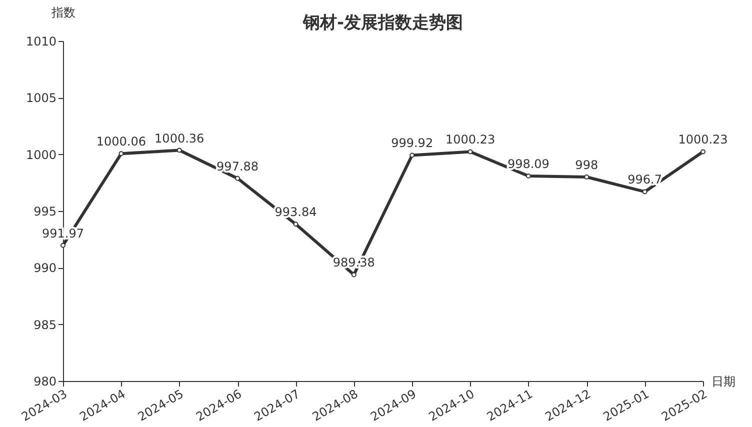 This screenshot has height=427, width=752. What do you see at coordinates (645, 179) in the screenshot?
I see `data-label: 996.7` at bounding box center [645, 179].